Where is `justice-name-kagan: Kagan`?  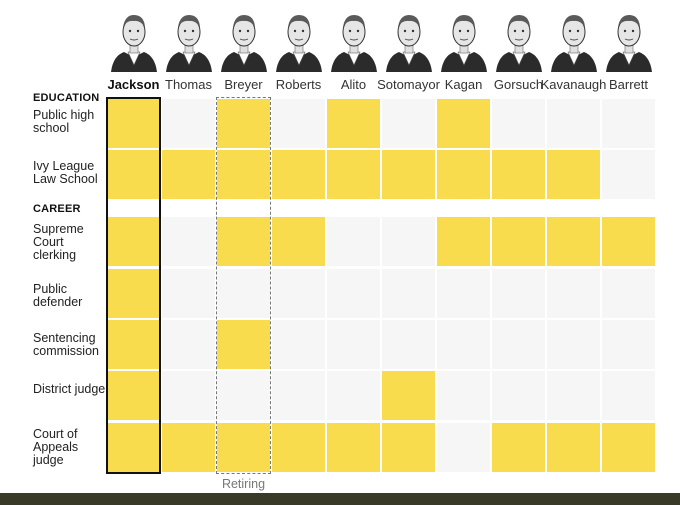 justice-name-kagan: Kagan is located at coordinates (463, 84).